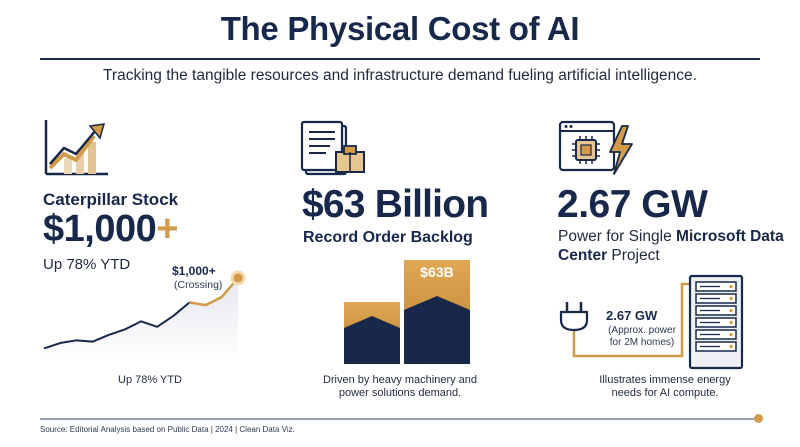  I want to click on trend-end-dot, so click(238, 278).